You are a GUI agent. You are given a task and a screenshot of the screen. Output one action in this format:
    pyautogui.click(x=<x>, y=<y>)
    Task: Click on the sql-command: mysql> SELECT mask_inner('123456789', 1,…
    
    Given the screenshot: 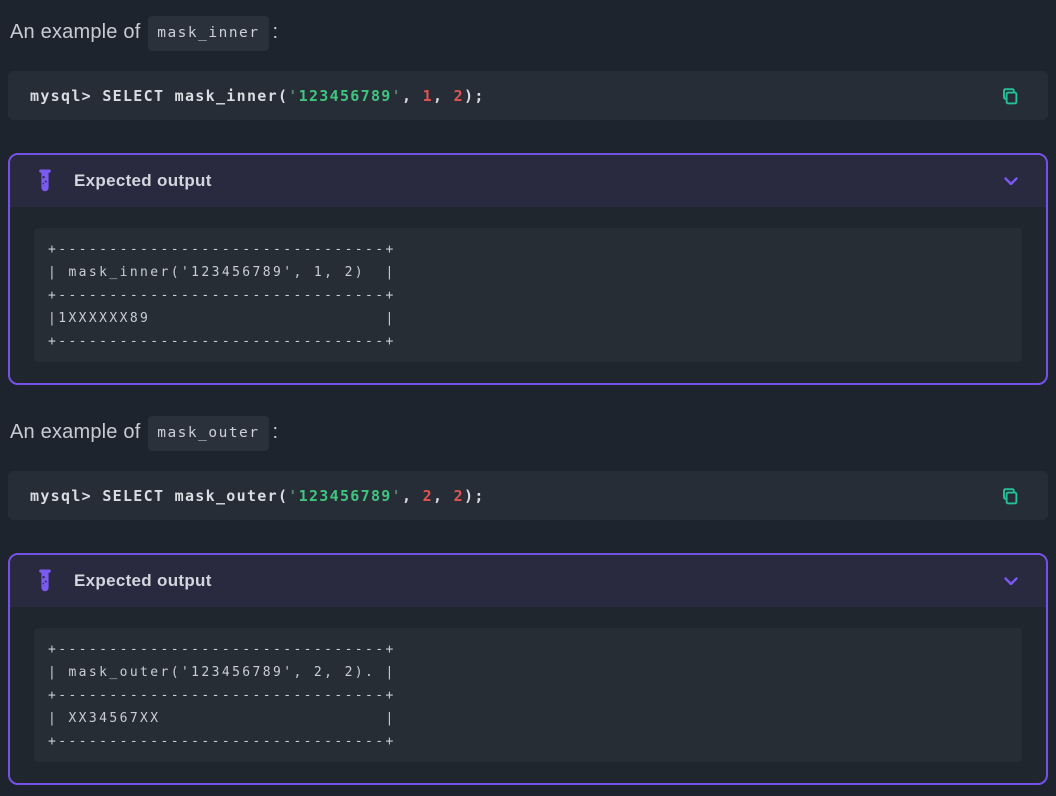 What is the action you would take?
    pyautogui.click(x=257, y=95)
    